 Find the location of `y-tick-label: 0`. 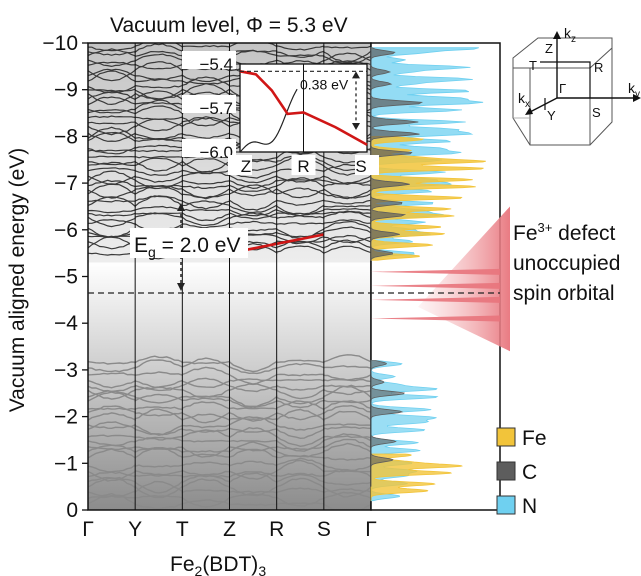

y-tick-label: 0 is located at coordinates (72, 510).